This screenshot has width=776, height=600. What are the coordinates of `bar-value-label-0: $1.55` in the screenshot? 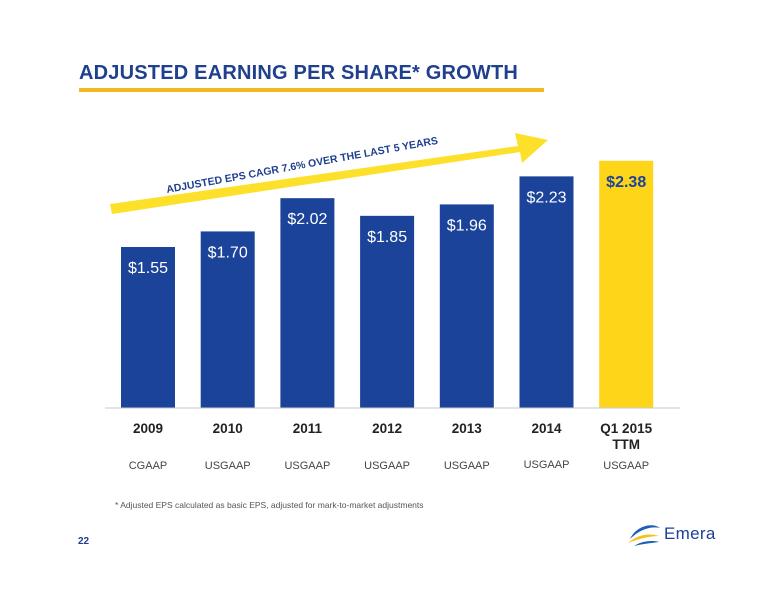 It's located at (148, 268).